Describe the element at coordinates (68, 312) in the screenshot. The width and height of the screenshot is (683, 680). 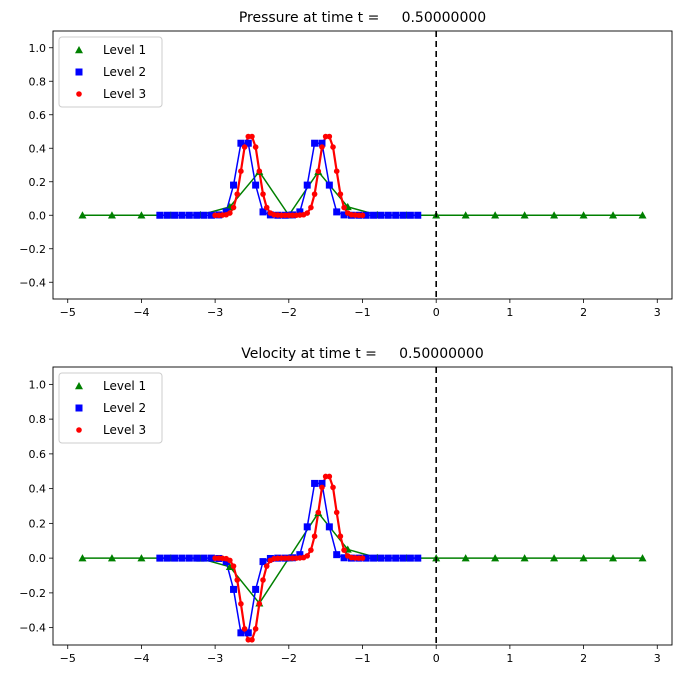
I see `pressure-x-tick-label: −5` at that location.